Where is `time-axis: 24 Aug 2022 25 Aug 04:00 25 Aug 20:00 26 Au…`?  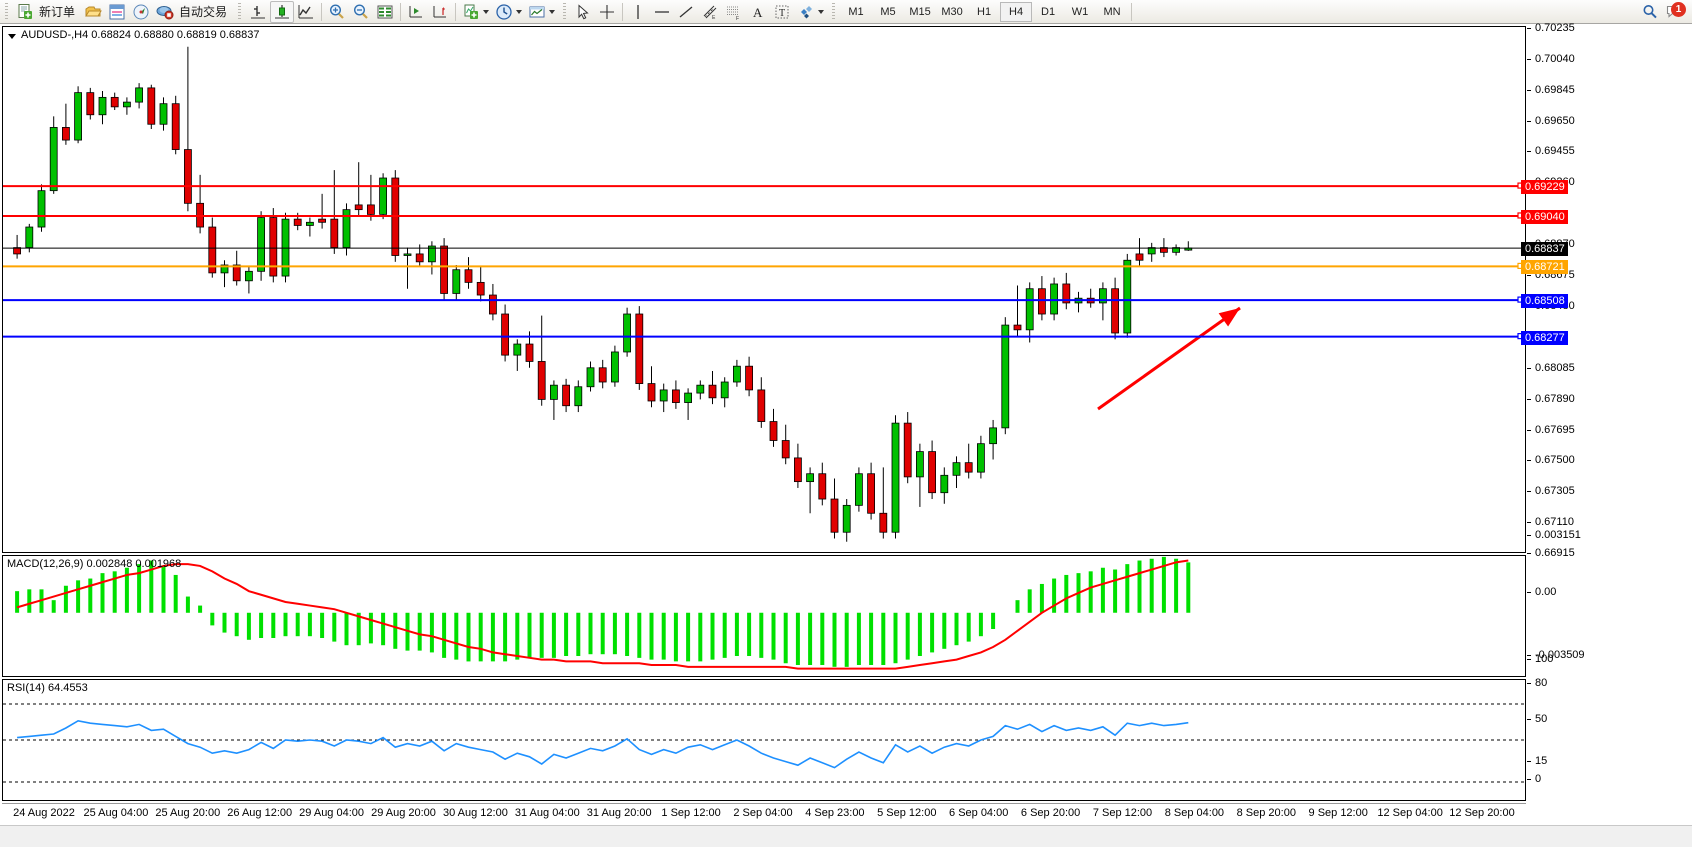
time-axis: 24 Aug 2022 25 Aug 04:00 25 Aug 20:00 26 Au… is located at coordinates (764, 814).